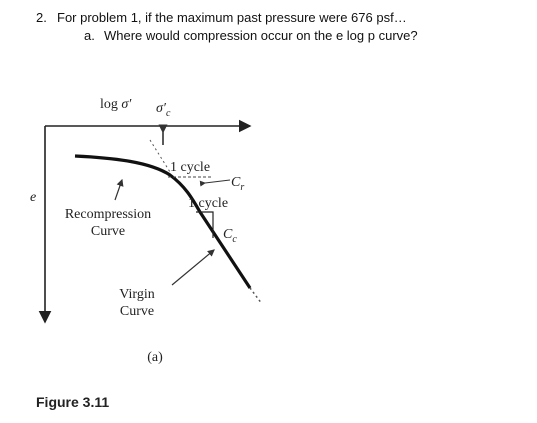 The image size is (537, 423). I want to click on e-log-curve, so click(163, 221).